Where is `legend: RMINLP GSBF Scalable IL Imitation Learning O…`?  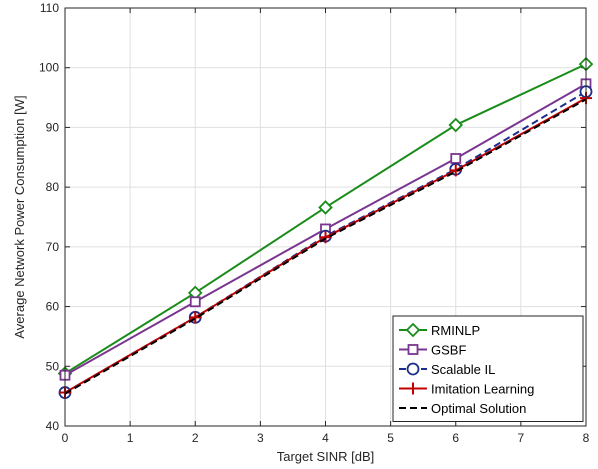
legend: RMINLP GSBF Scalable IL Imitation Learning O… is located at coordinates (488, 368).